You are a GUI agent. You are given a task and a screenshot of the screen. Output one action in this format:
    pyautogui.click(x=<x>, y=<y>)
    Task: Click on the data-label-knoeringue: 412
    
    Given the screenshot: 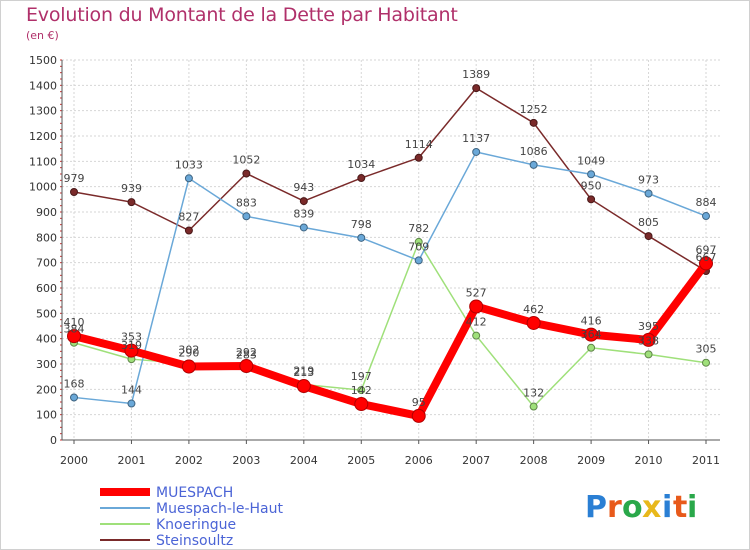 What is the action you would take?
    pyautogui.click(x=476, y=322)
    